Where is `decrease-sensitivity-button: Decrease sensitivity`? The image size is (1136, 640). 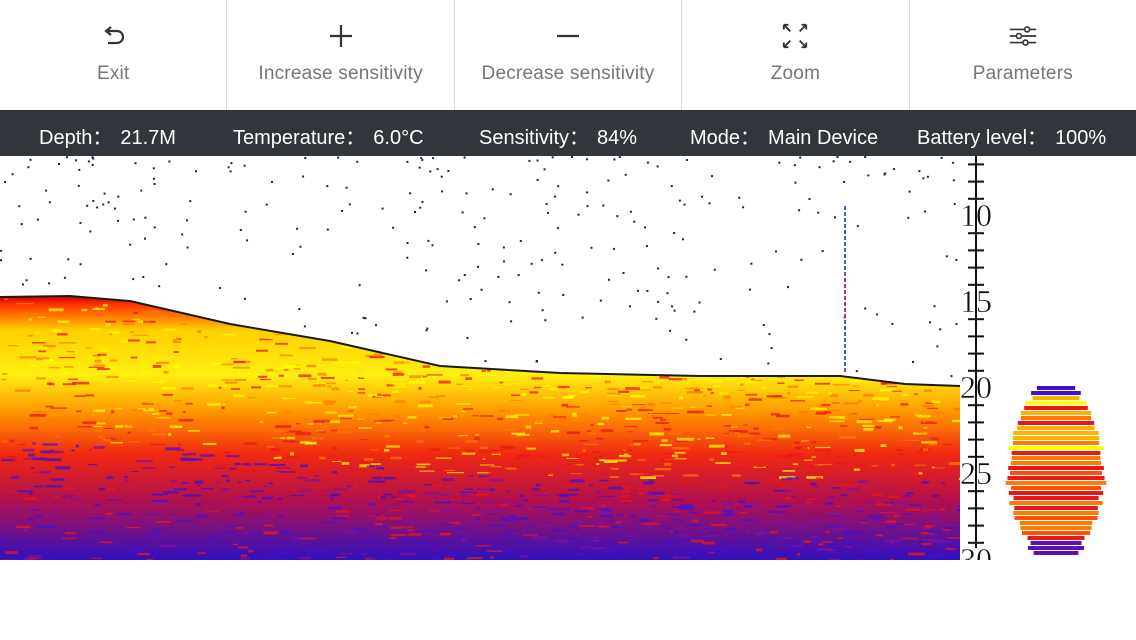
decrease-sensitivity-button: Decrease sensitivity is located at coordinates (567, 55).